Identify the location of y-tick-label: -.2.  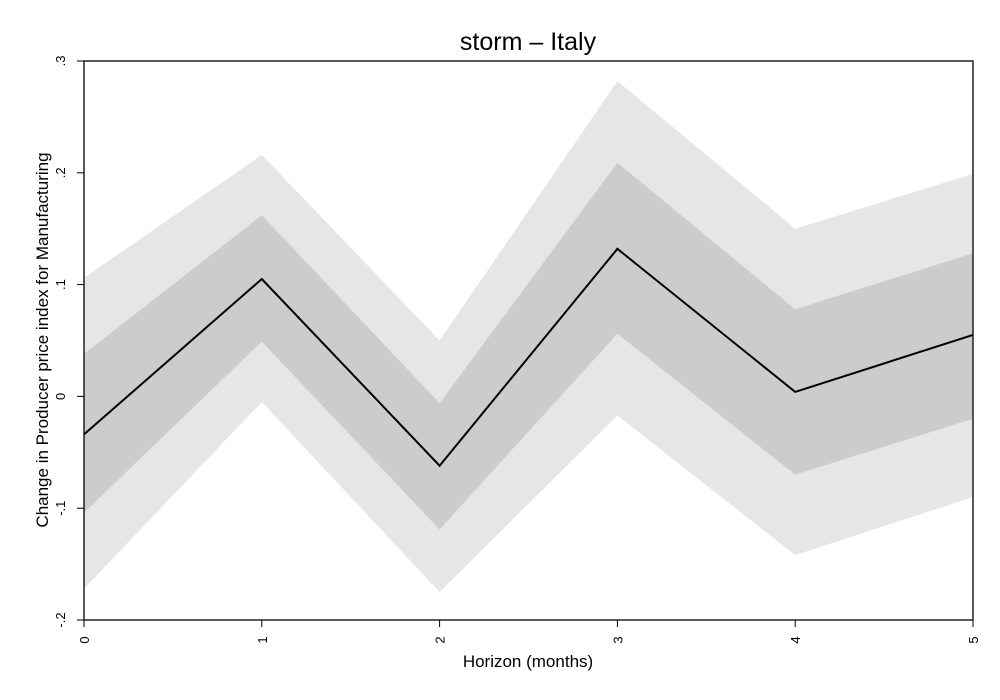
(60, 619).